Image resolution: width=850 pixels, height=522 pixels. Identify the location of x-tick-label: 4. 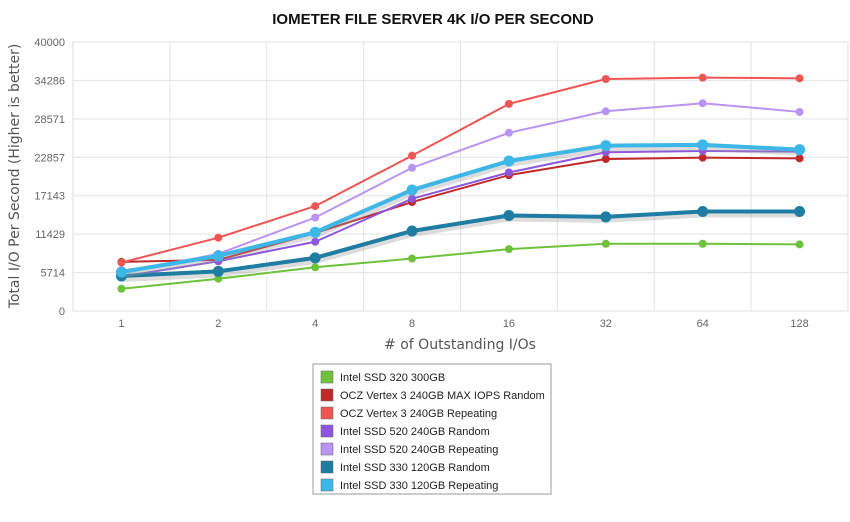
(315, 324).